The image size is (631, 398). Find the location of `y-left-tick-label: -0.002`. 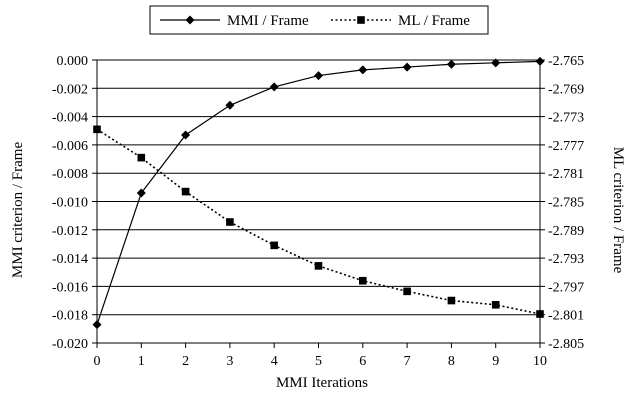

y-left-tick-label: -0.002 is located at coordinates (70, 89).